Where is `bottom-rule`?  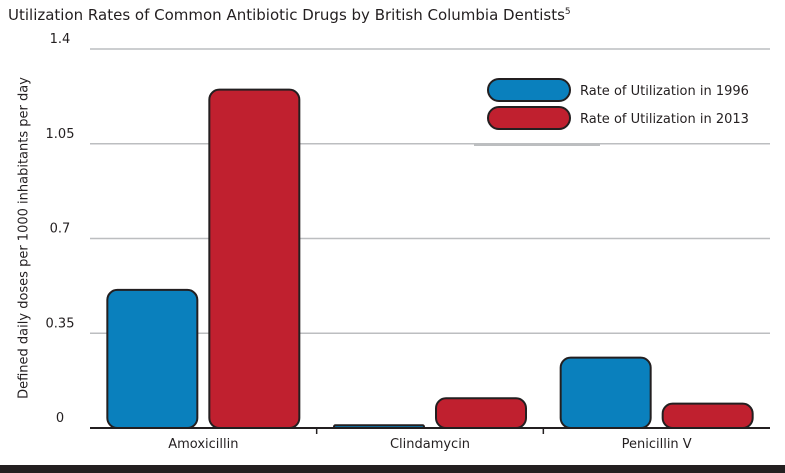 bottom-rule is located at coordinates (392, 469).